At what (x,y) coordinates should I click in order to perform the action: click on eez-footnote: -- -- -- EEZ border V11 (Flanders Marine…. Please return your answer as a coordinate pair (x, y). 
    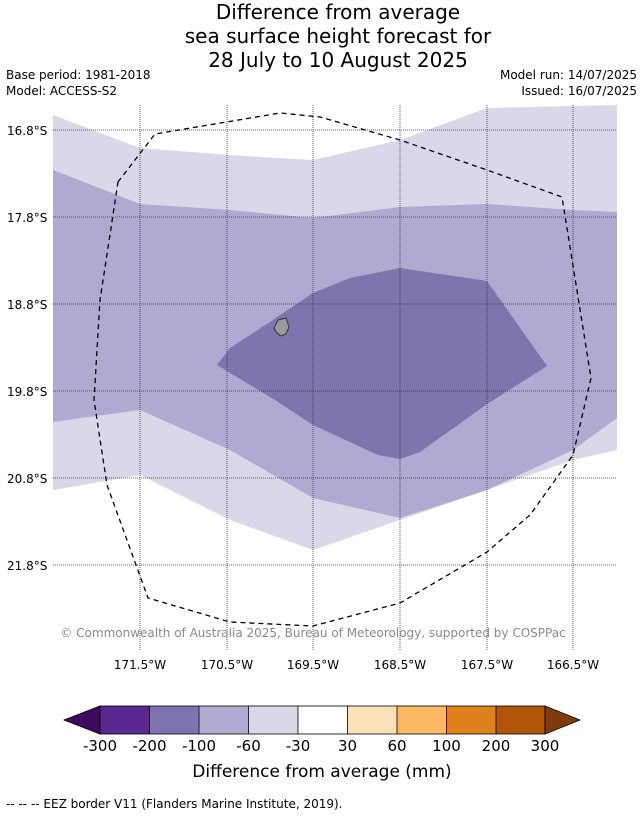
    Looking at the image, I should click on (174, 804).